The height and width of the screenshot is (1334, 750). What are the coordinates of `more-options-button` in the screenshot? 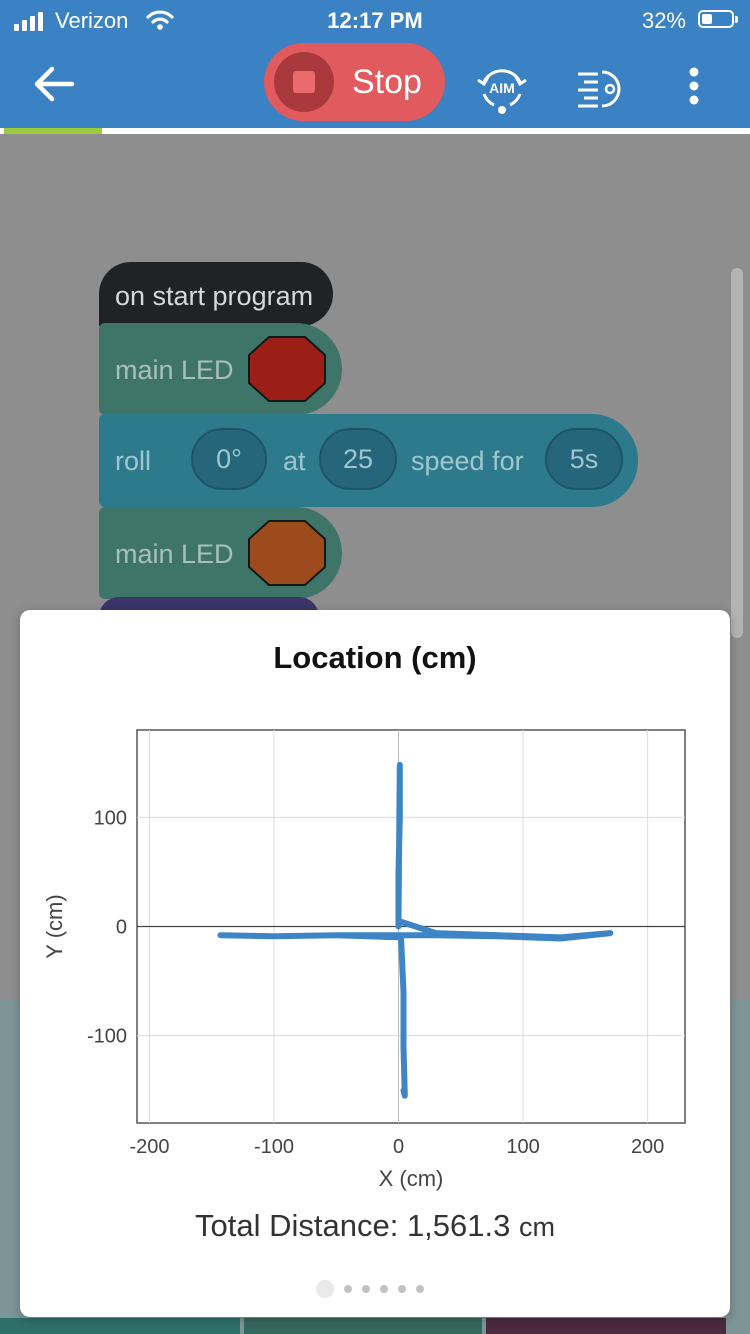 It's located at (694, 86).